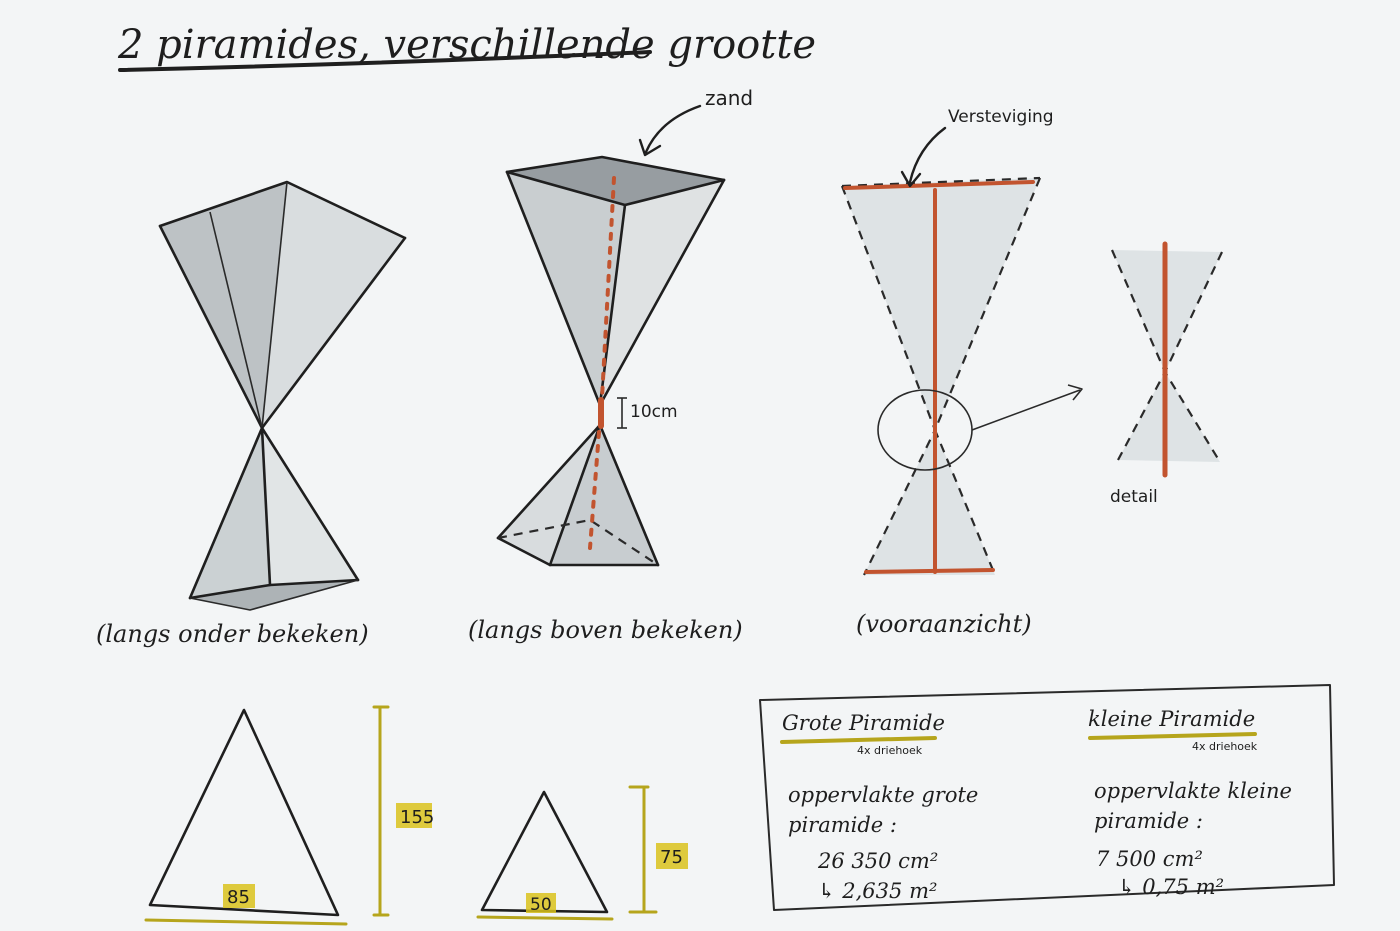  Describe the element at coordinates (1166, 374) in the screenshot. I see `sketch-detail: detail` at that location.